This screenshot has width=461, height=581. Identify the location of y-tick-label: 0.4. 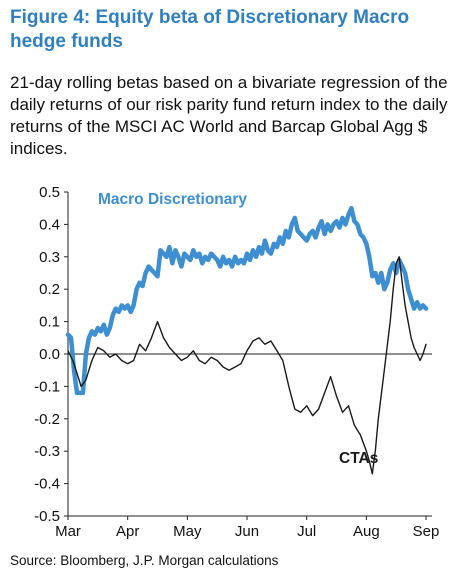
(49, 224).